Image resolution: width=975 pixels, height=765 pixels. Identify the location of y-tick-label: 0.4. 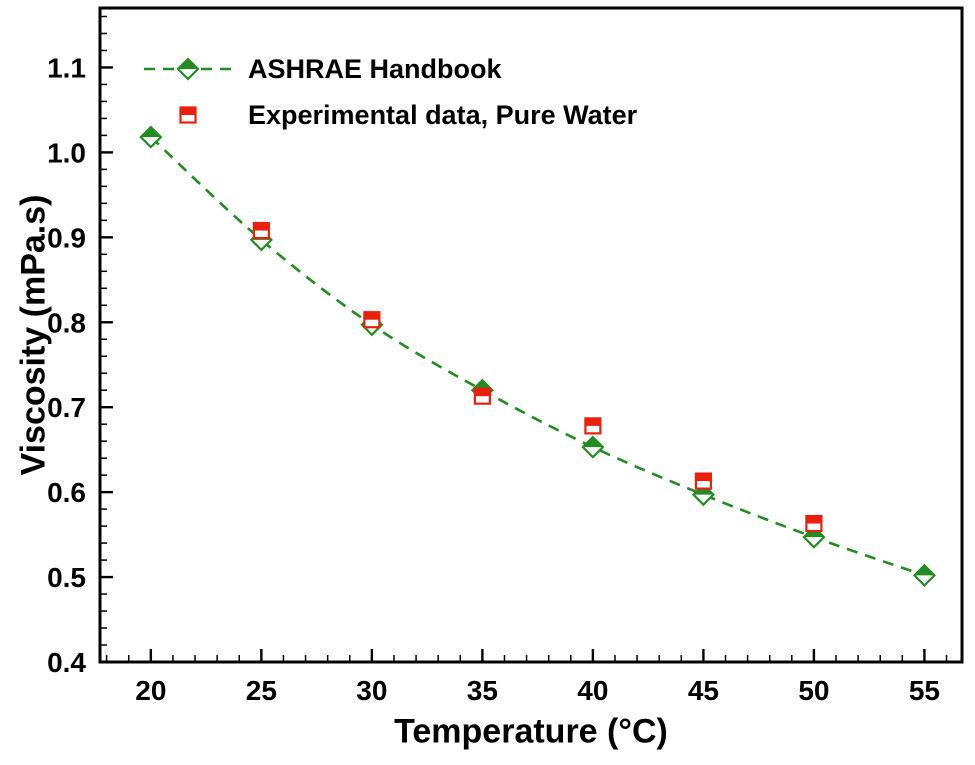
(66, 662).